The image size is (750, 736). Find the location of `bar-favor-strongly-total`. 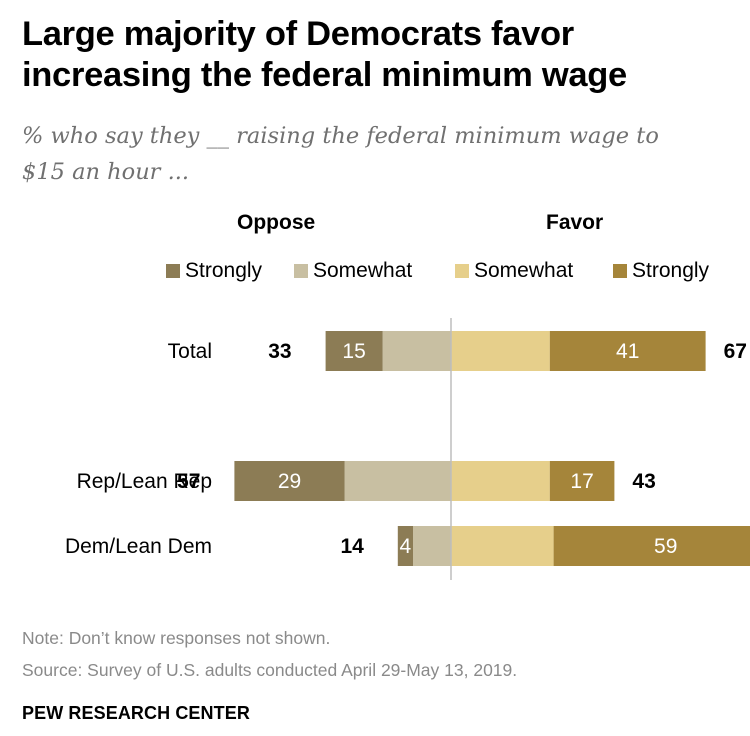

bar-favor-strongly-total is located at coordinates (627, 351).